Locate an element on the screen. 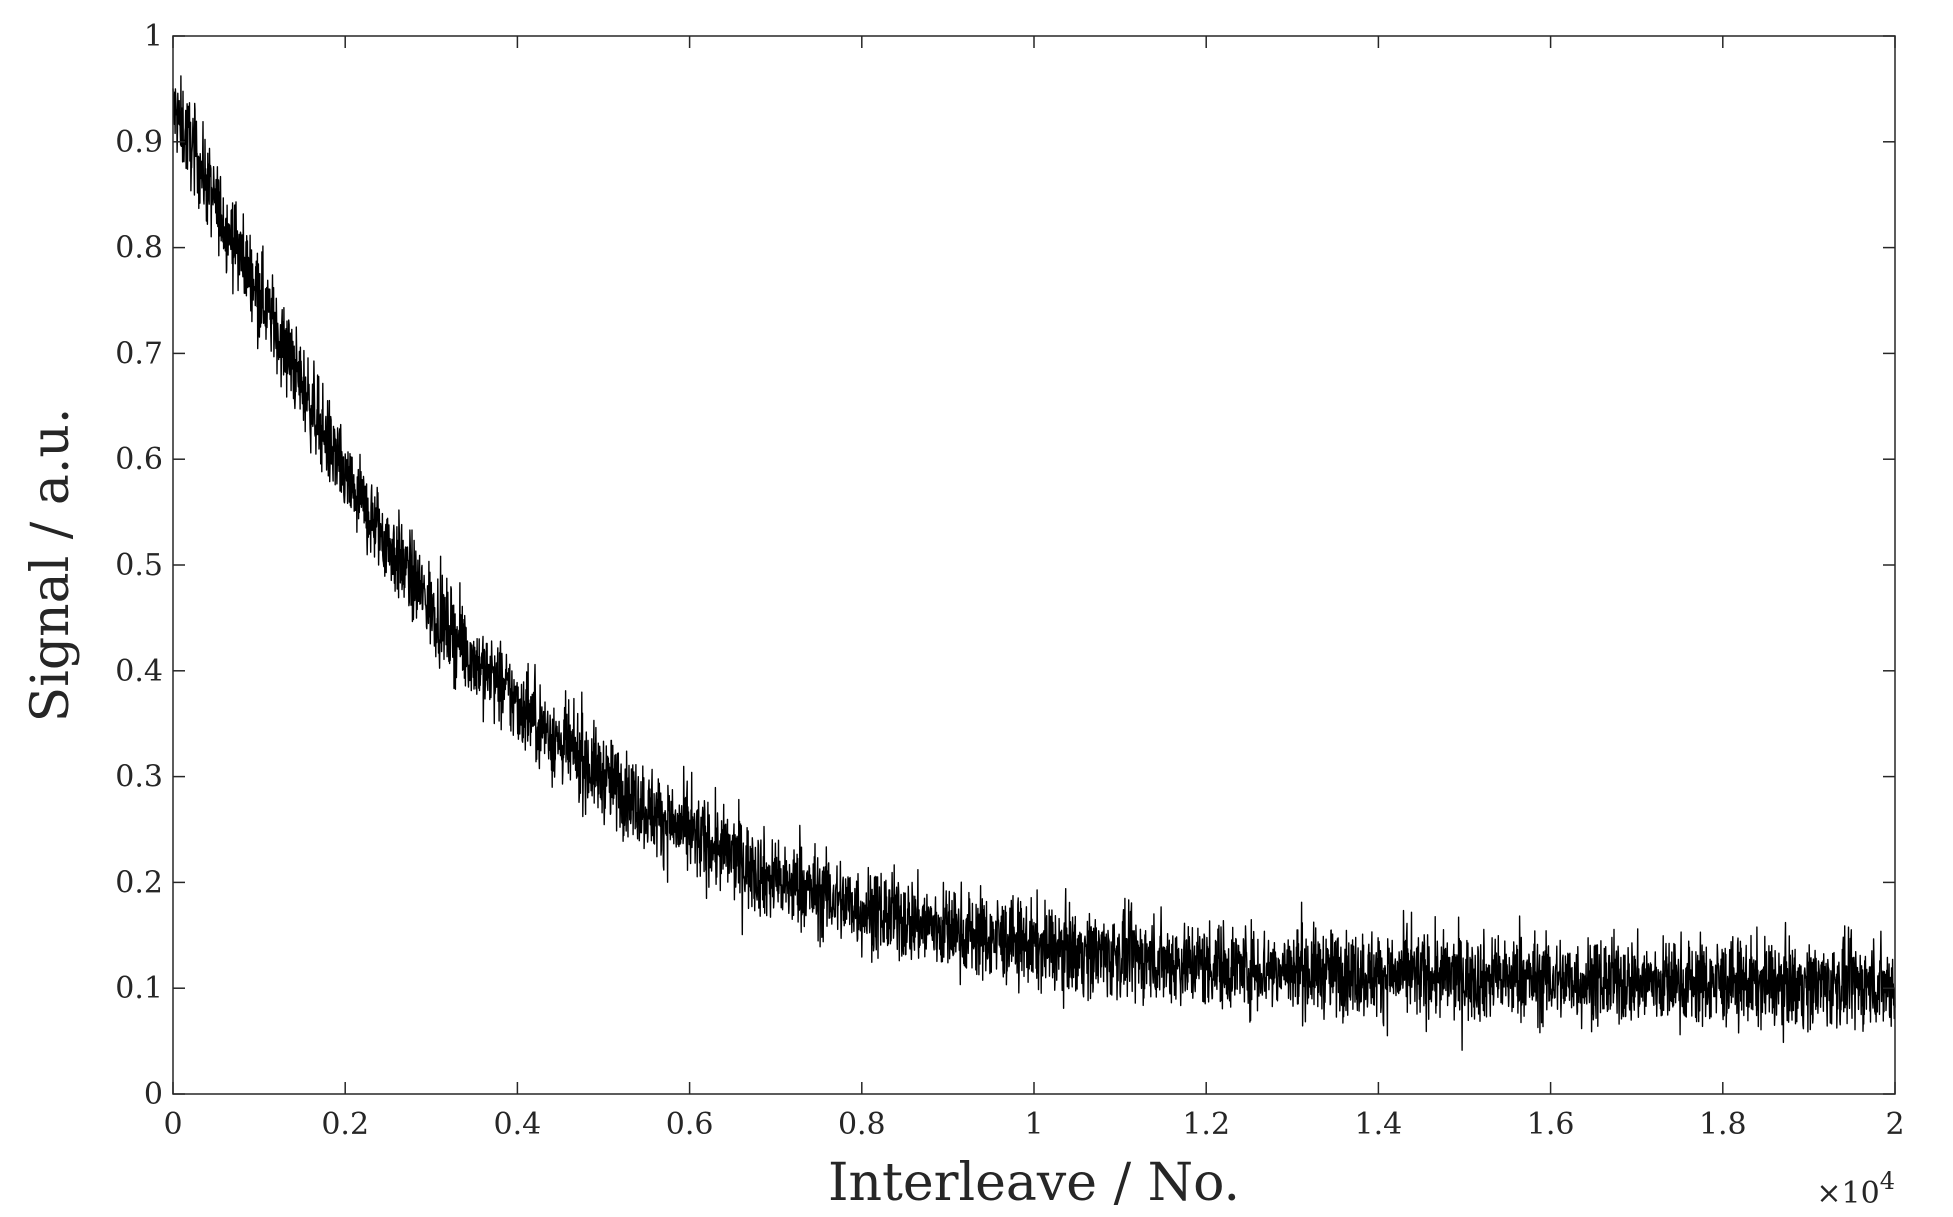 This screenshot has width=1953, height=1217. x-tick-label: 1.2 is located at coordinates (1206, 1124).